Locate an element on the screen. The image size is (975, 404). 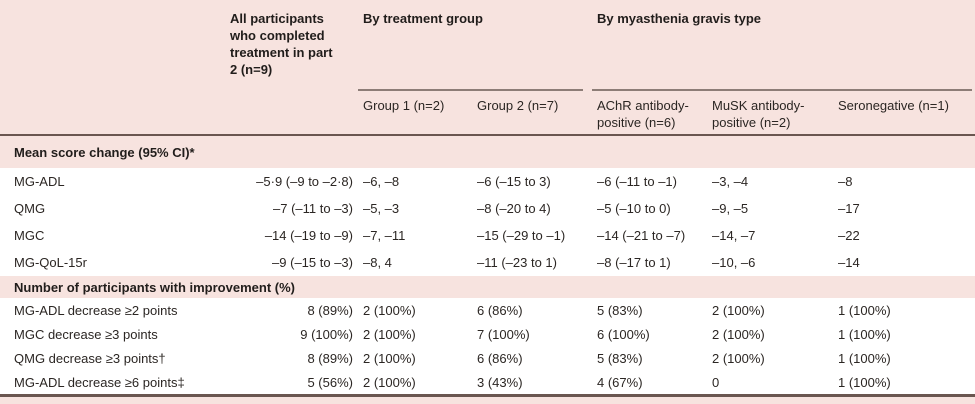
cell-value: –7, –11 is located at coordinates (384, 235).